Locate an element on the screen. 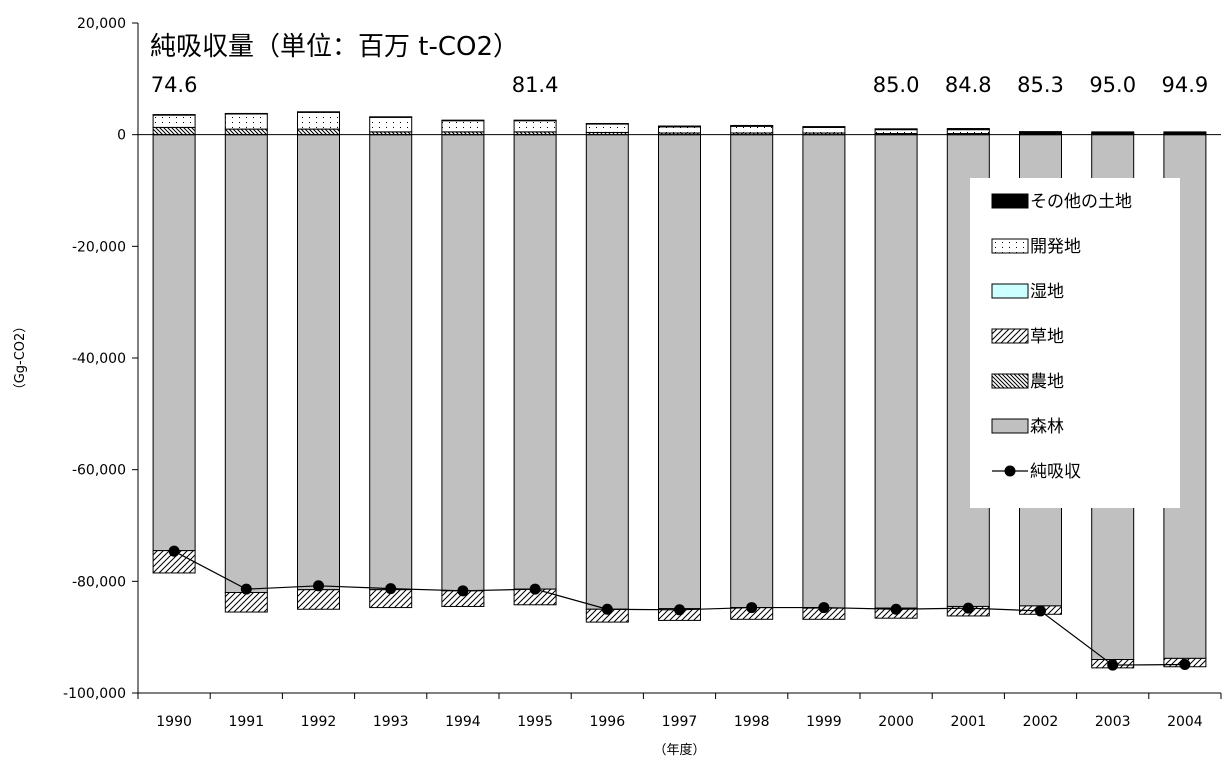 This screenshot has width=1223, height=762. x-tick-label: 2004 is located at coordinates (1185, 722).